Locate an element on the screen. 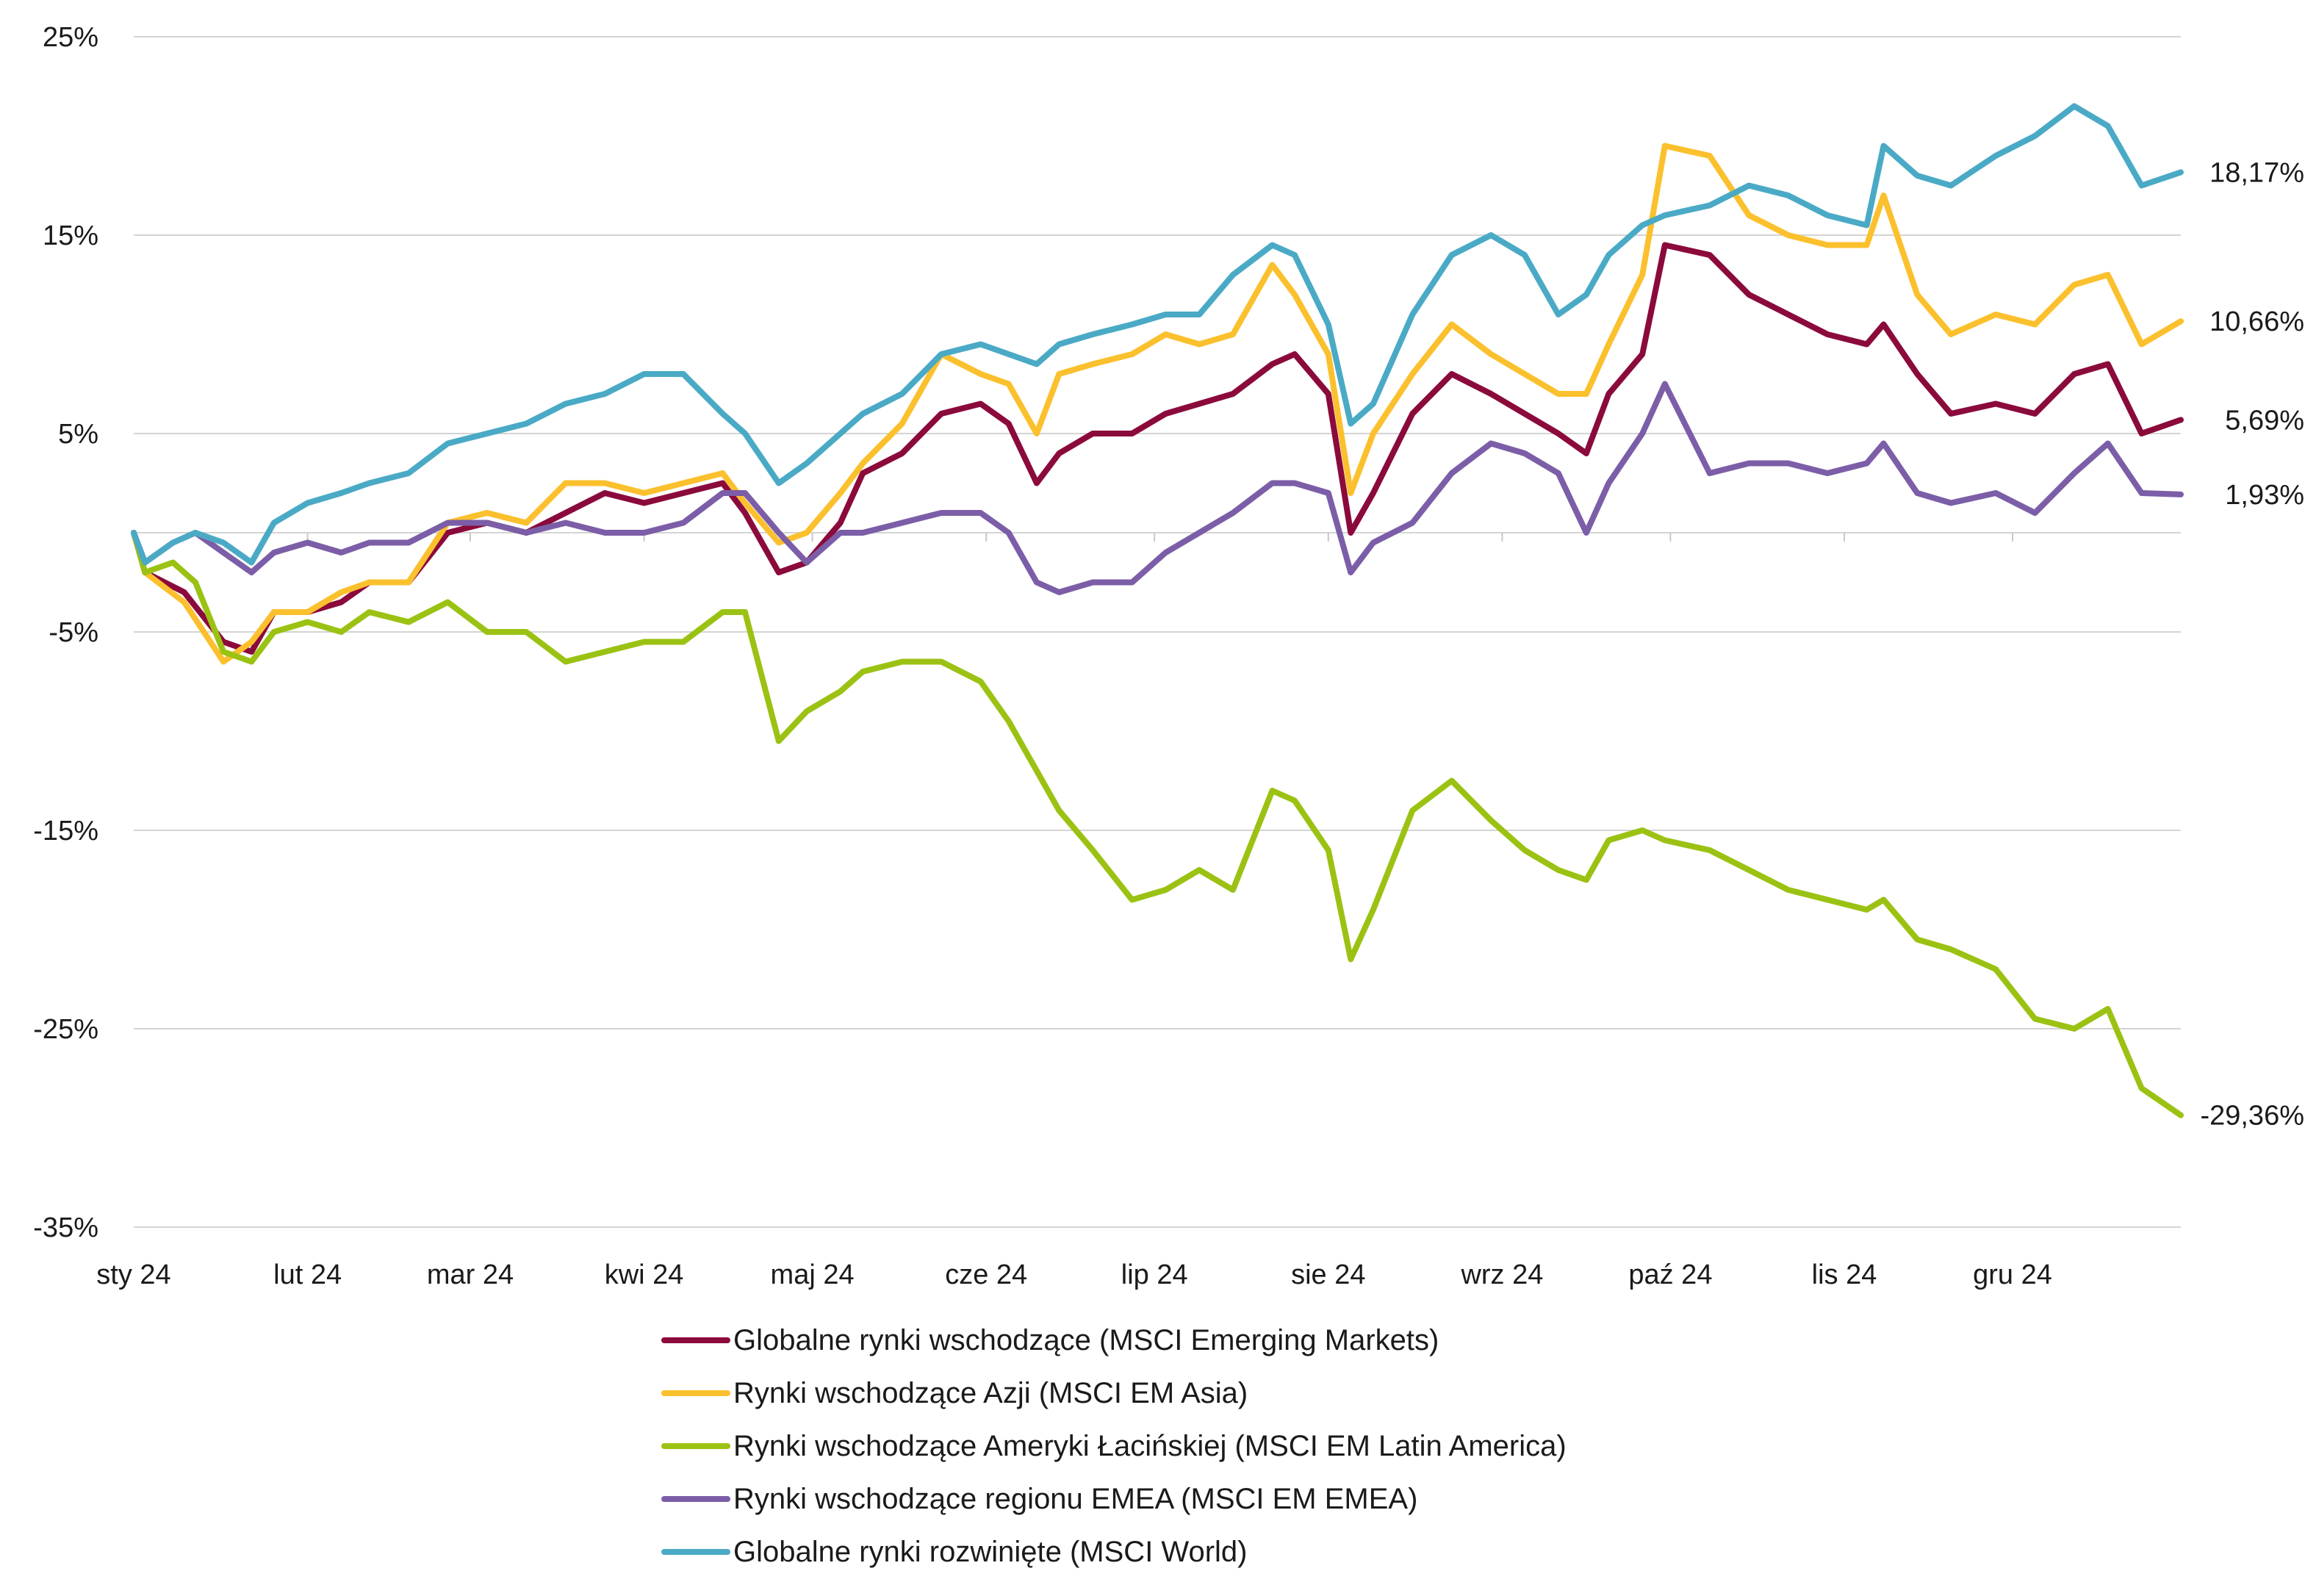 Image resolution: width=2316 pixels, height=1596 pixels. y-tick-label: 15% is located at coordinates (70, 235).